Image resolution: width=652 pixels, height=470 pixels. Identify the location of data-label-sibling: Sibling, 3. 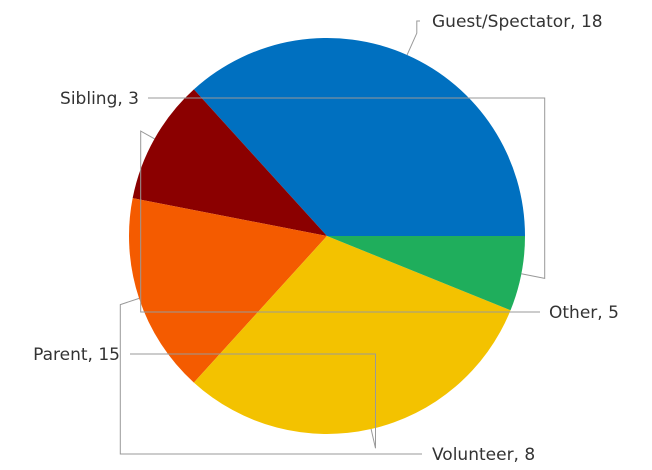
(99, 99).